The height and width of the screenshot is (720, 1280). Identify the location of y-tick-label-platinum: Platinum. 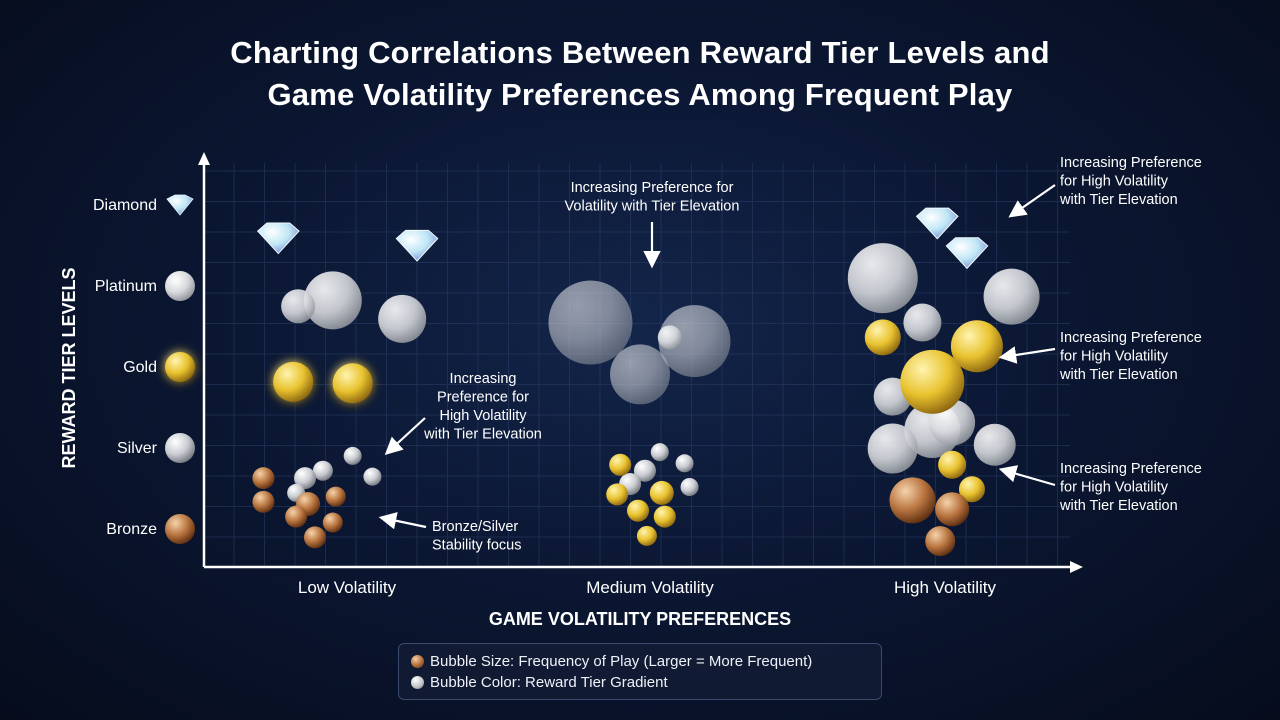
(126, 286).